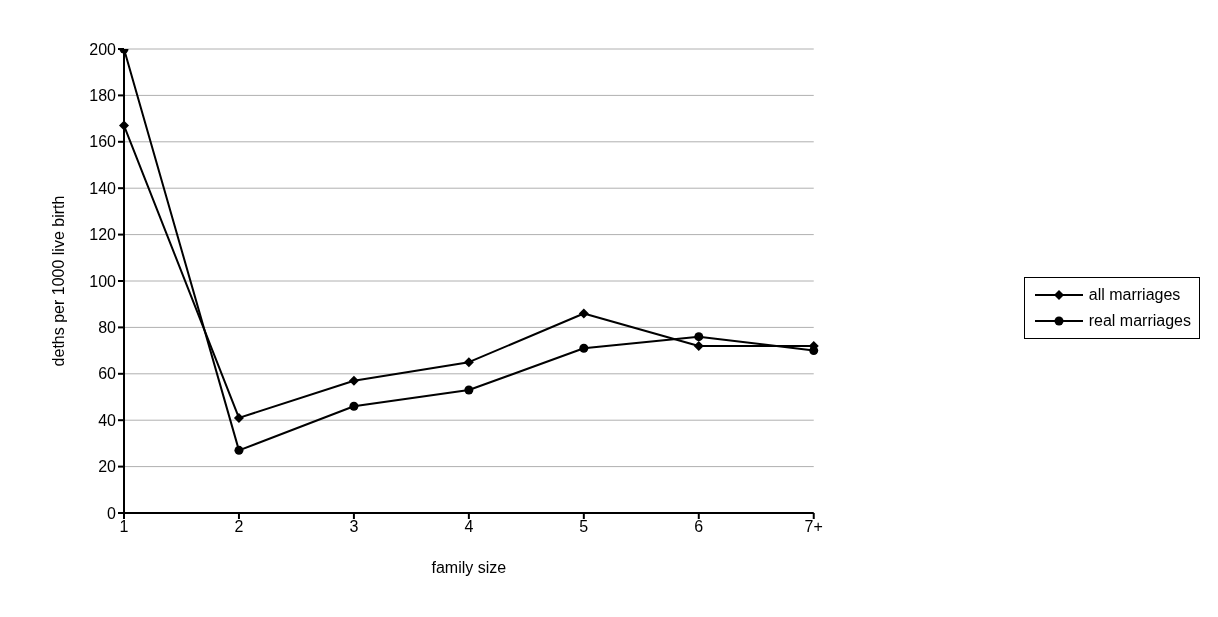 This screenshot has height=617, width=1218. Describe the element at coordinates (354, 527) in the screenshot. I see `x-tick-label: 3` at that location.